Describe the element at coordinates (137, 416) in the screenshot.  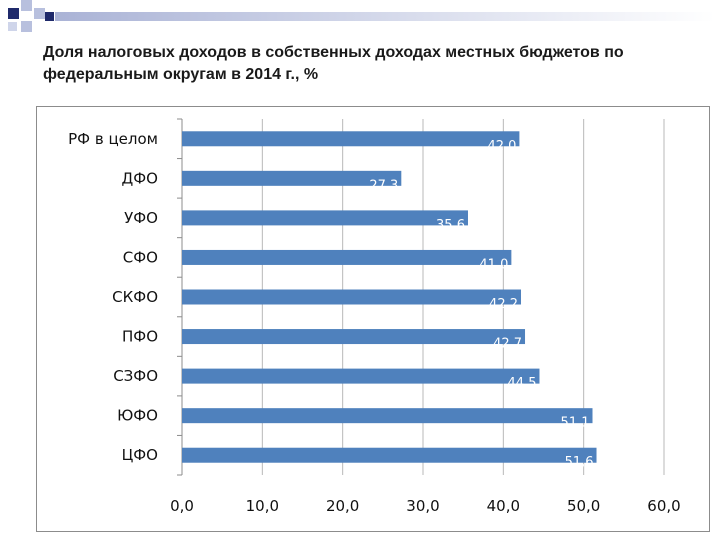
I see `category-label: ЮФО` at that location.